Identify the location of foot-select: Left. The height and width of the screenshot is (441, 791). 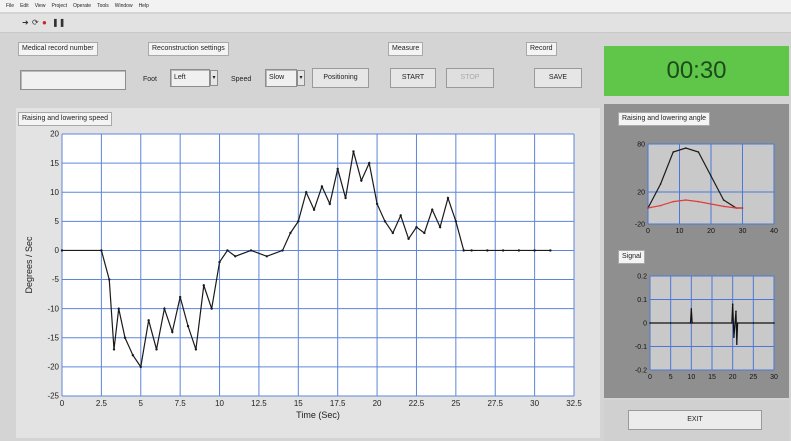
(190, 78).